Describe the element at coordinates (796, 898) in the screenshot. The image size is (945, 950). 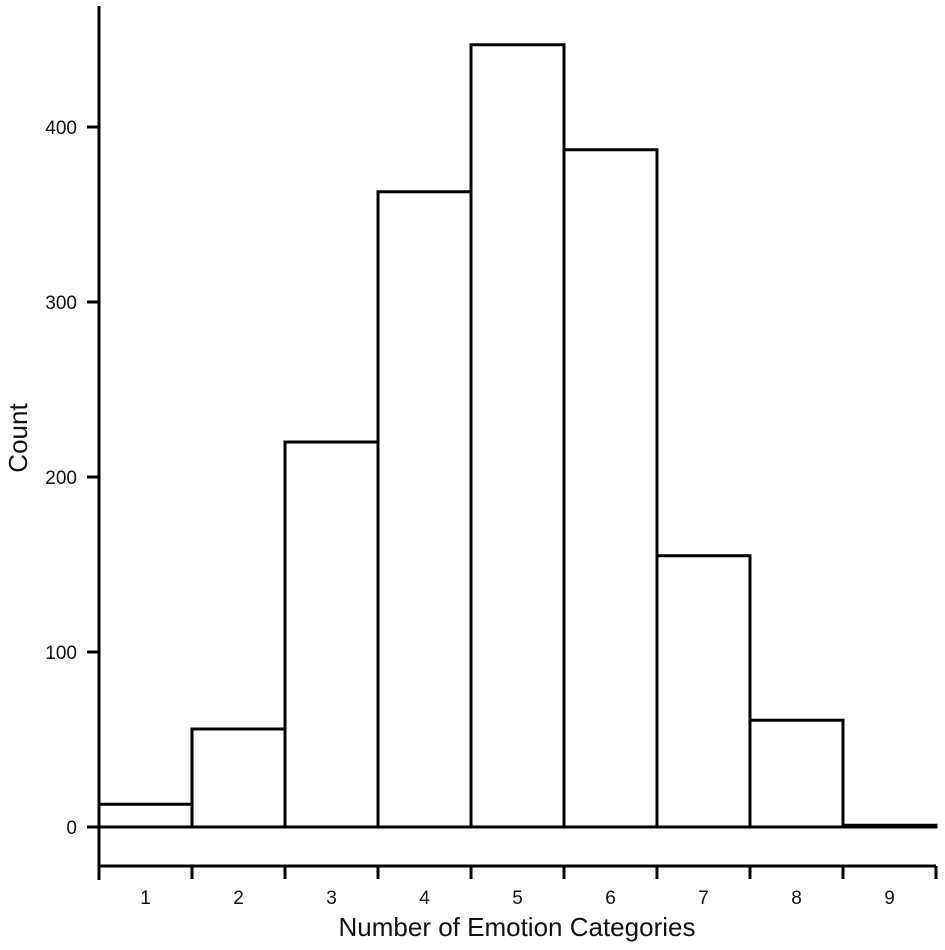
I see `x-tick-label: 8` at that location.